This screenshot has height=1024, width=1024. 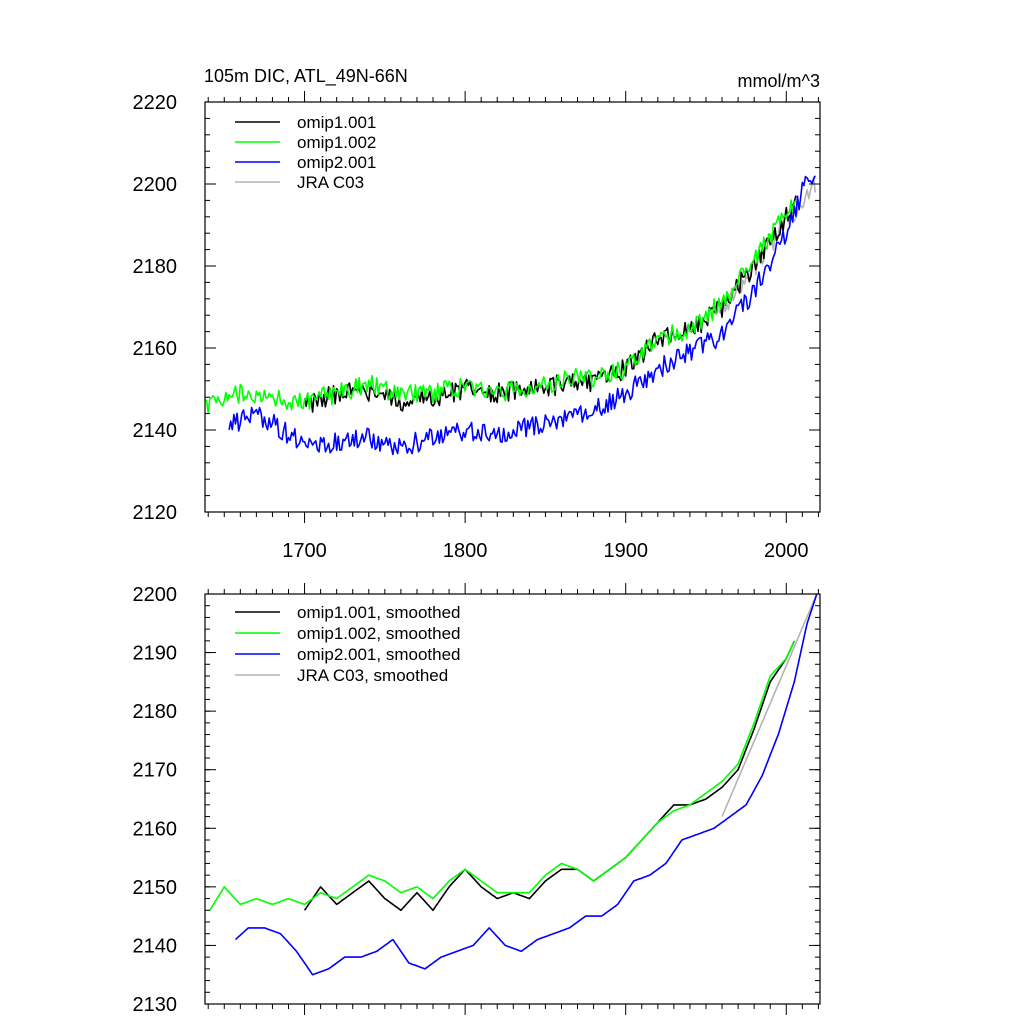 What do you see at coordinates (379, 654) in the screenshot?
I see `legend-label: omip2.001, smoothed` at bounding box center [379, 654].